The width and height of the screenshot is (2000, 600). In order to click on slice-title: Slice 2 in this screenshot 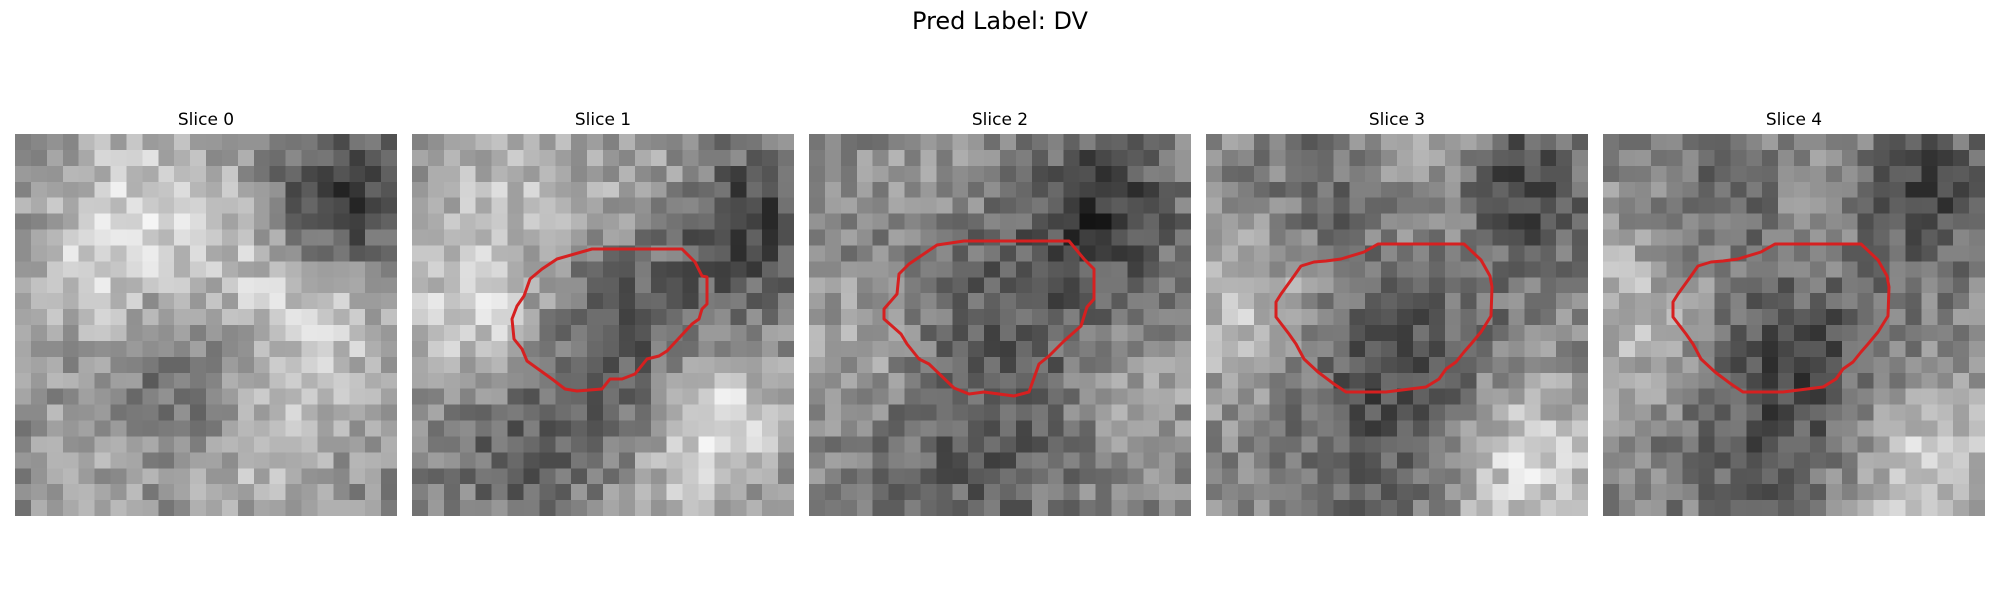, I will do `click(1000, 120)`.